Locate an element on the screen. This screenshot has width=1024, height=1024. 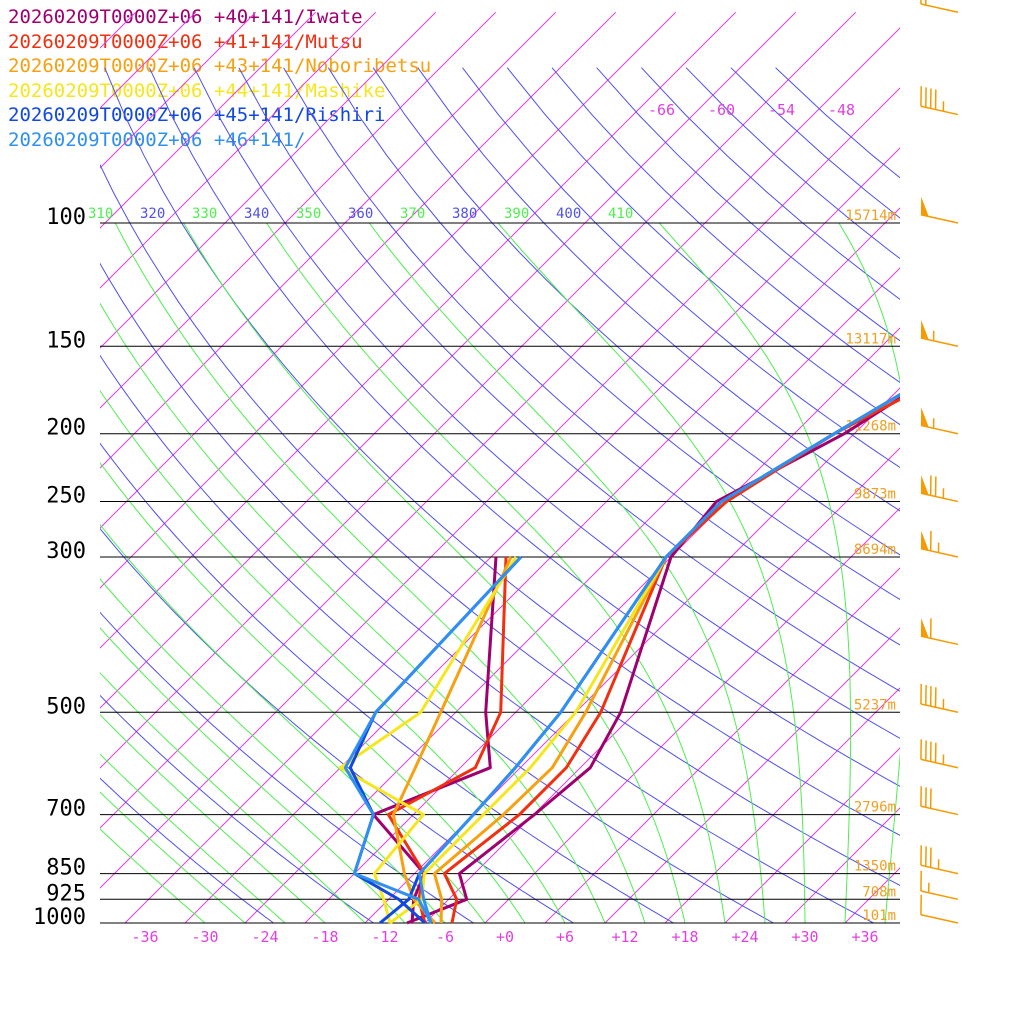
pressure-label: 700 is located at coordinates (66, 809).